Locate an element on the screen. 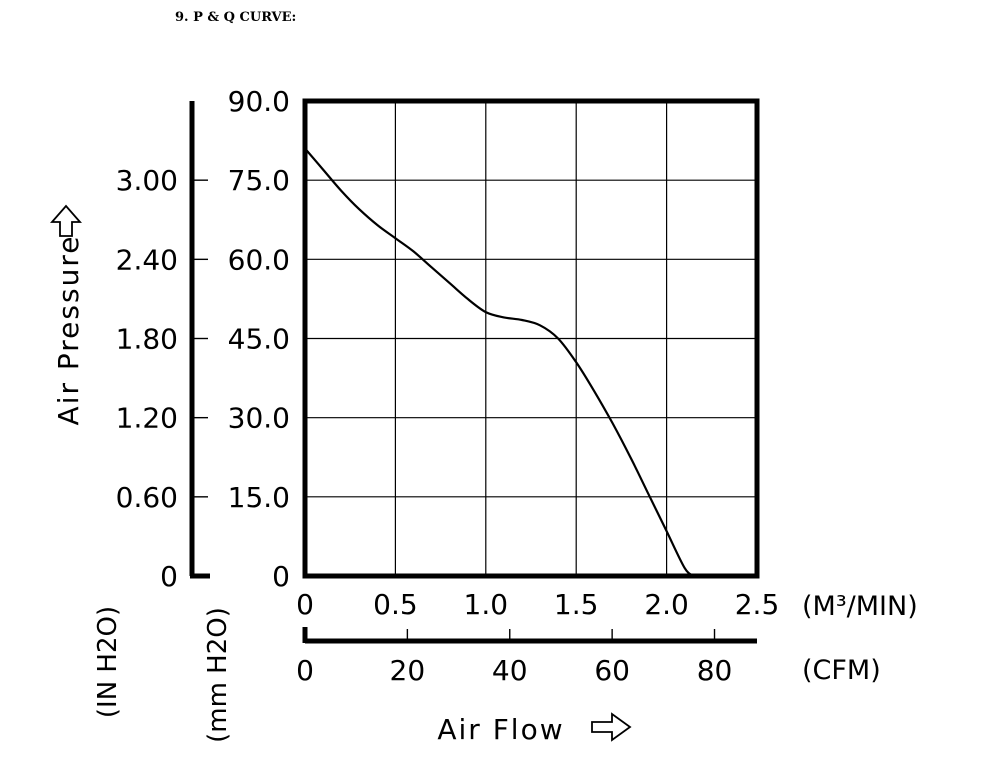  y-tick-label-mm: 0 is located at coordinates (281, 576).